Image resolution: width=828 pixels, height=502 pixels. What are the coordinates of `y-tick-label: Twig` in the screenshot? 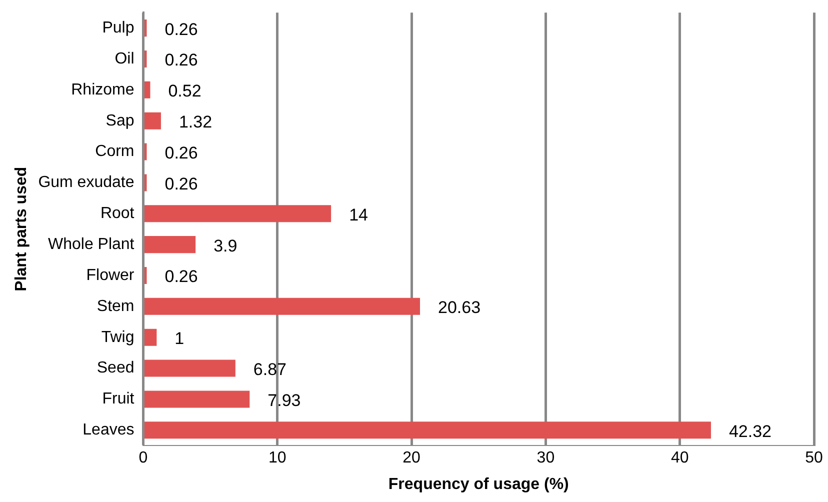 It's located at (117, 337).